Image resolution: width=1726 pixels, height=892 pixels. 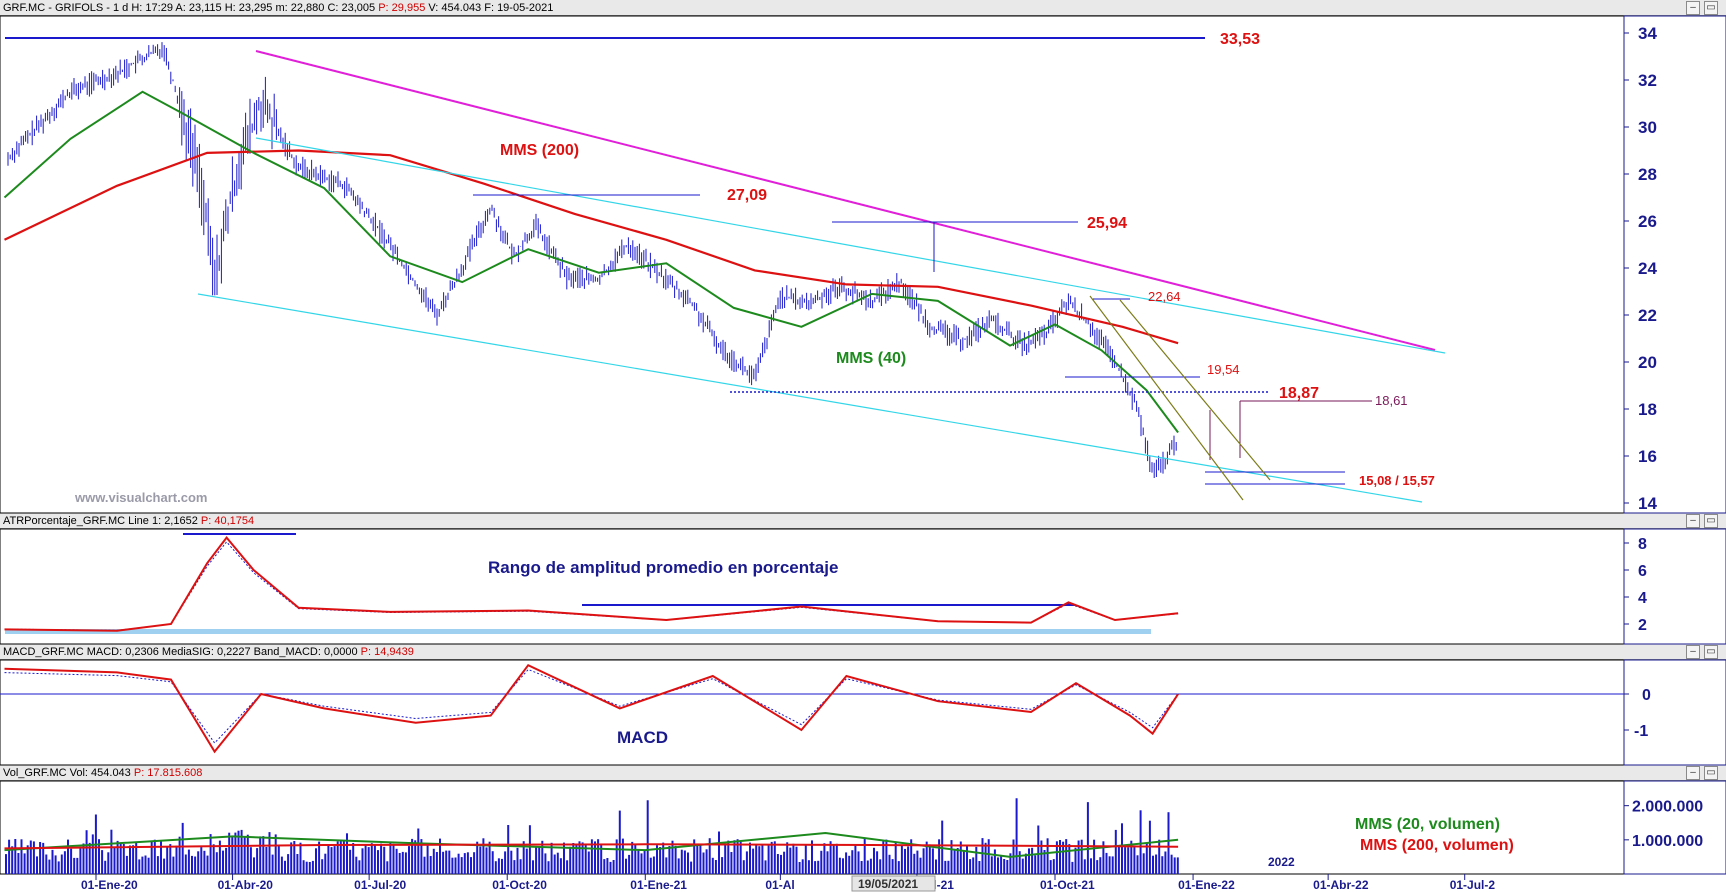 I want to click on macd-tick-label: -1, so click(x=1641, y=731).